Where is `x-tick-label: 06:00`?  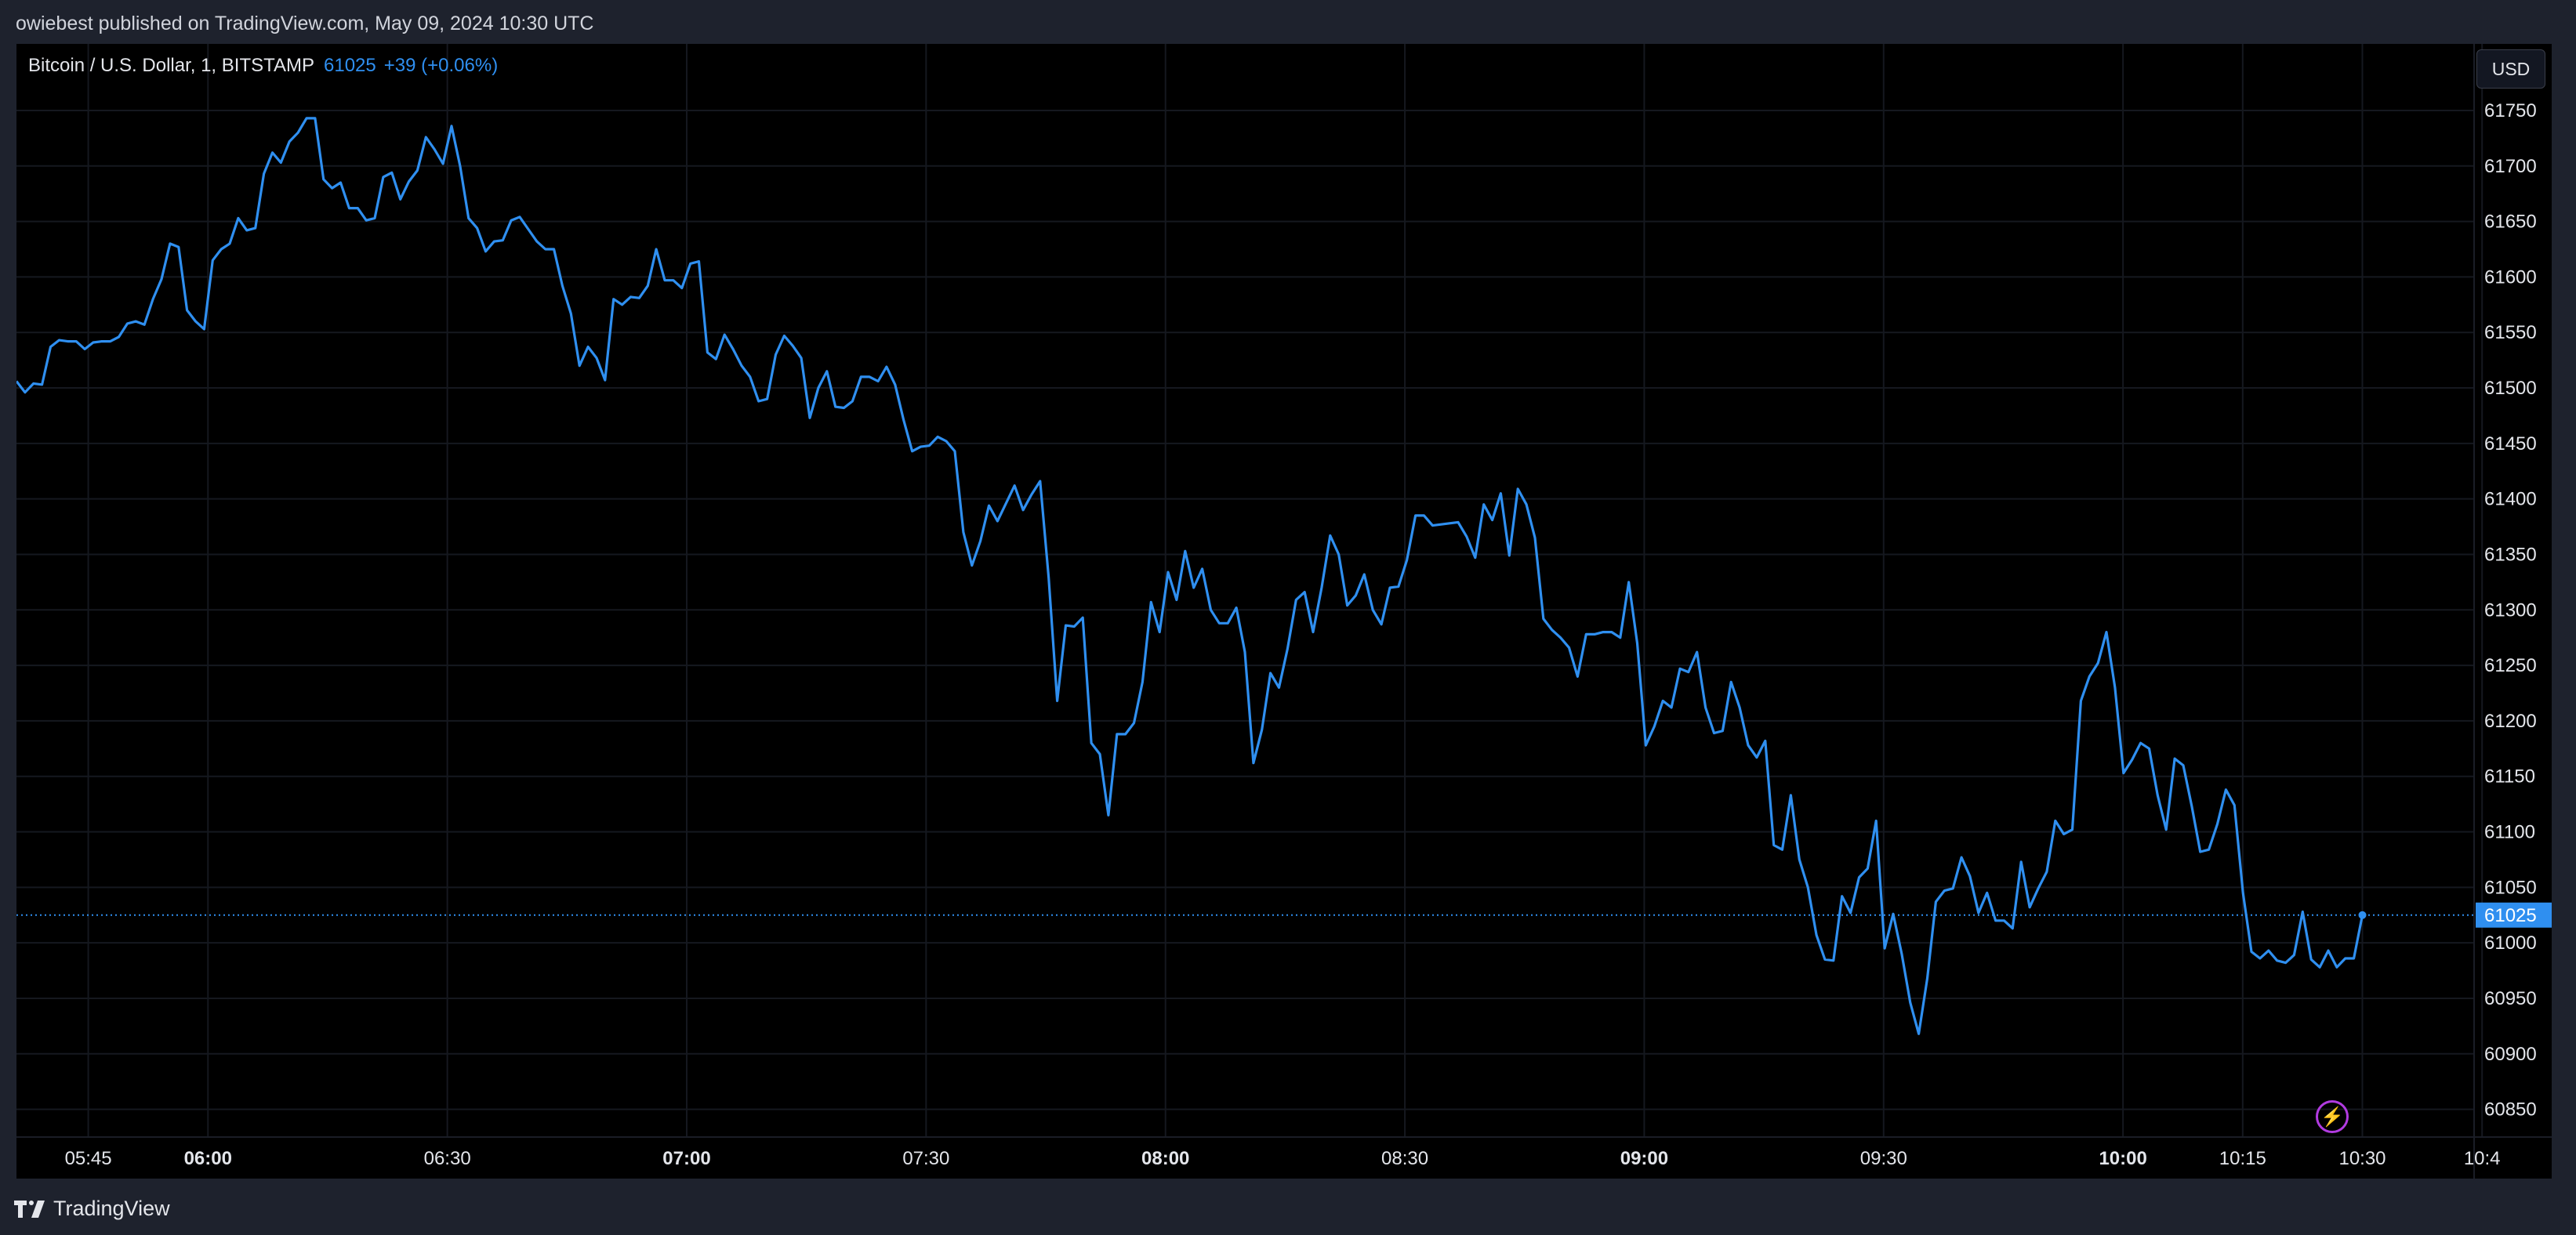 x-tick-label: 06:00 is located at coordinates (208, 1158).